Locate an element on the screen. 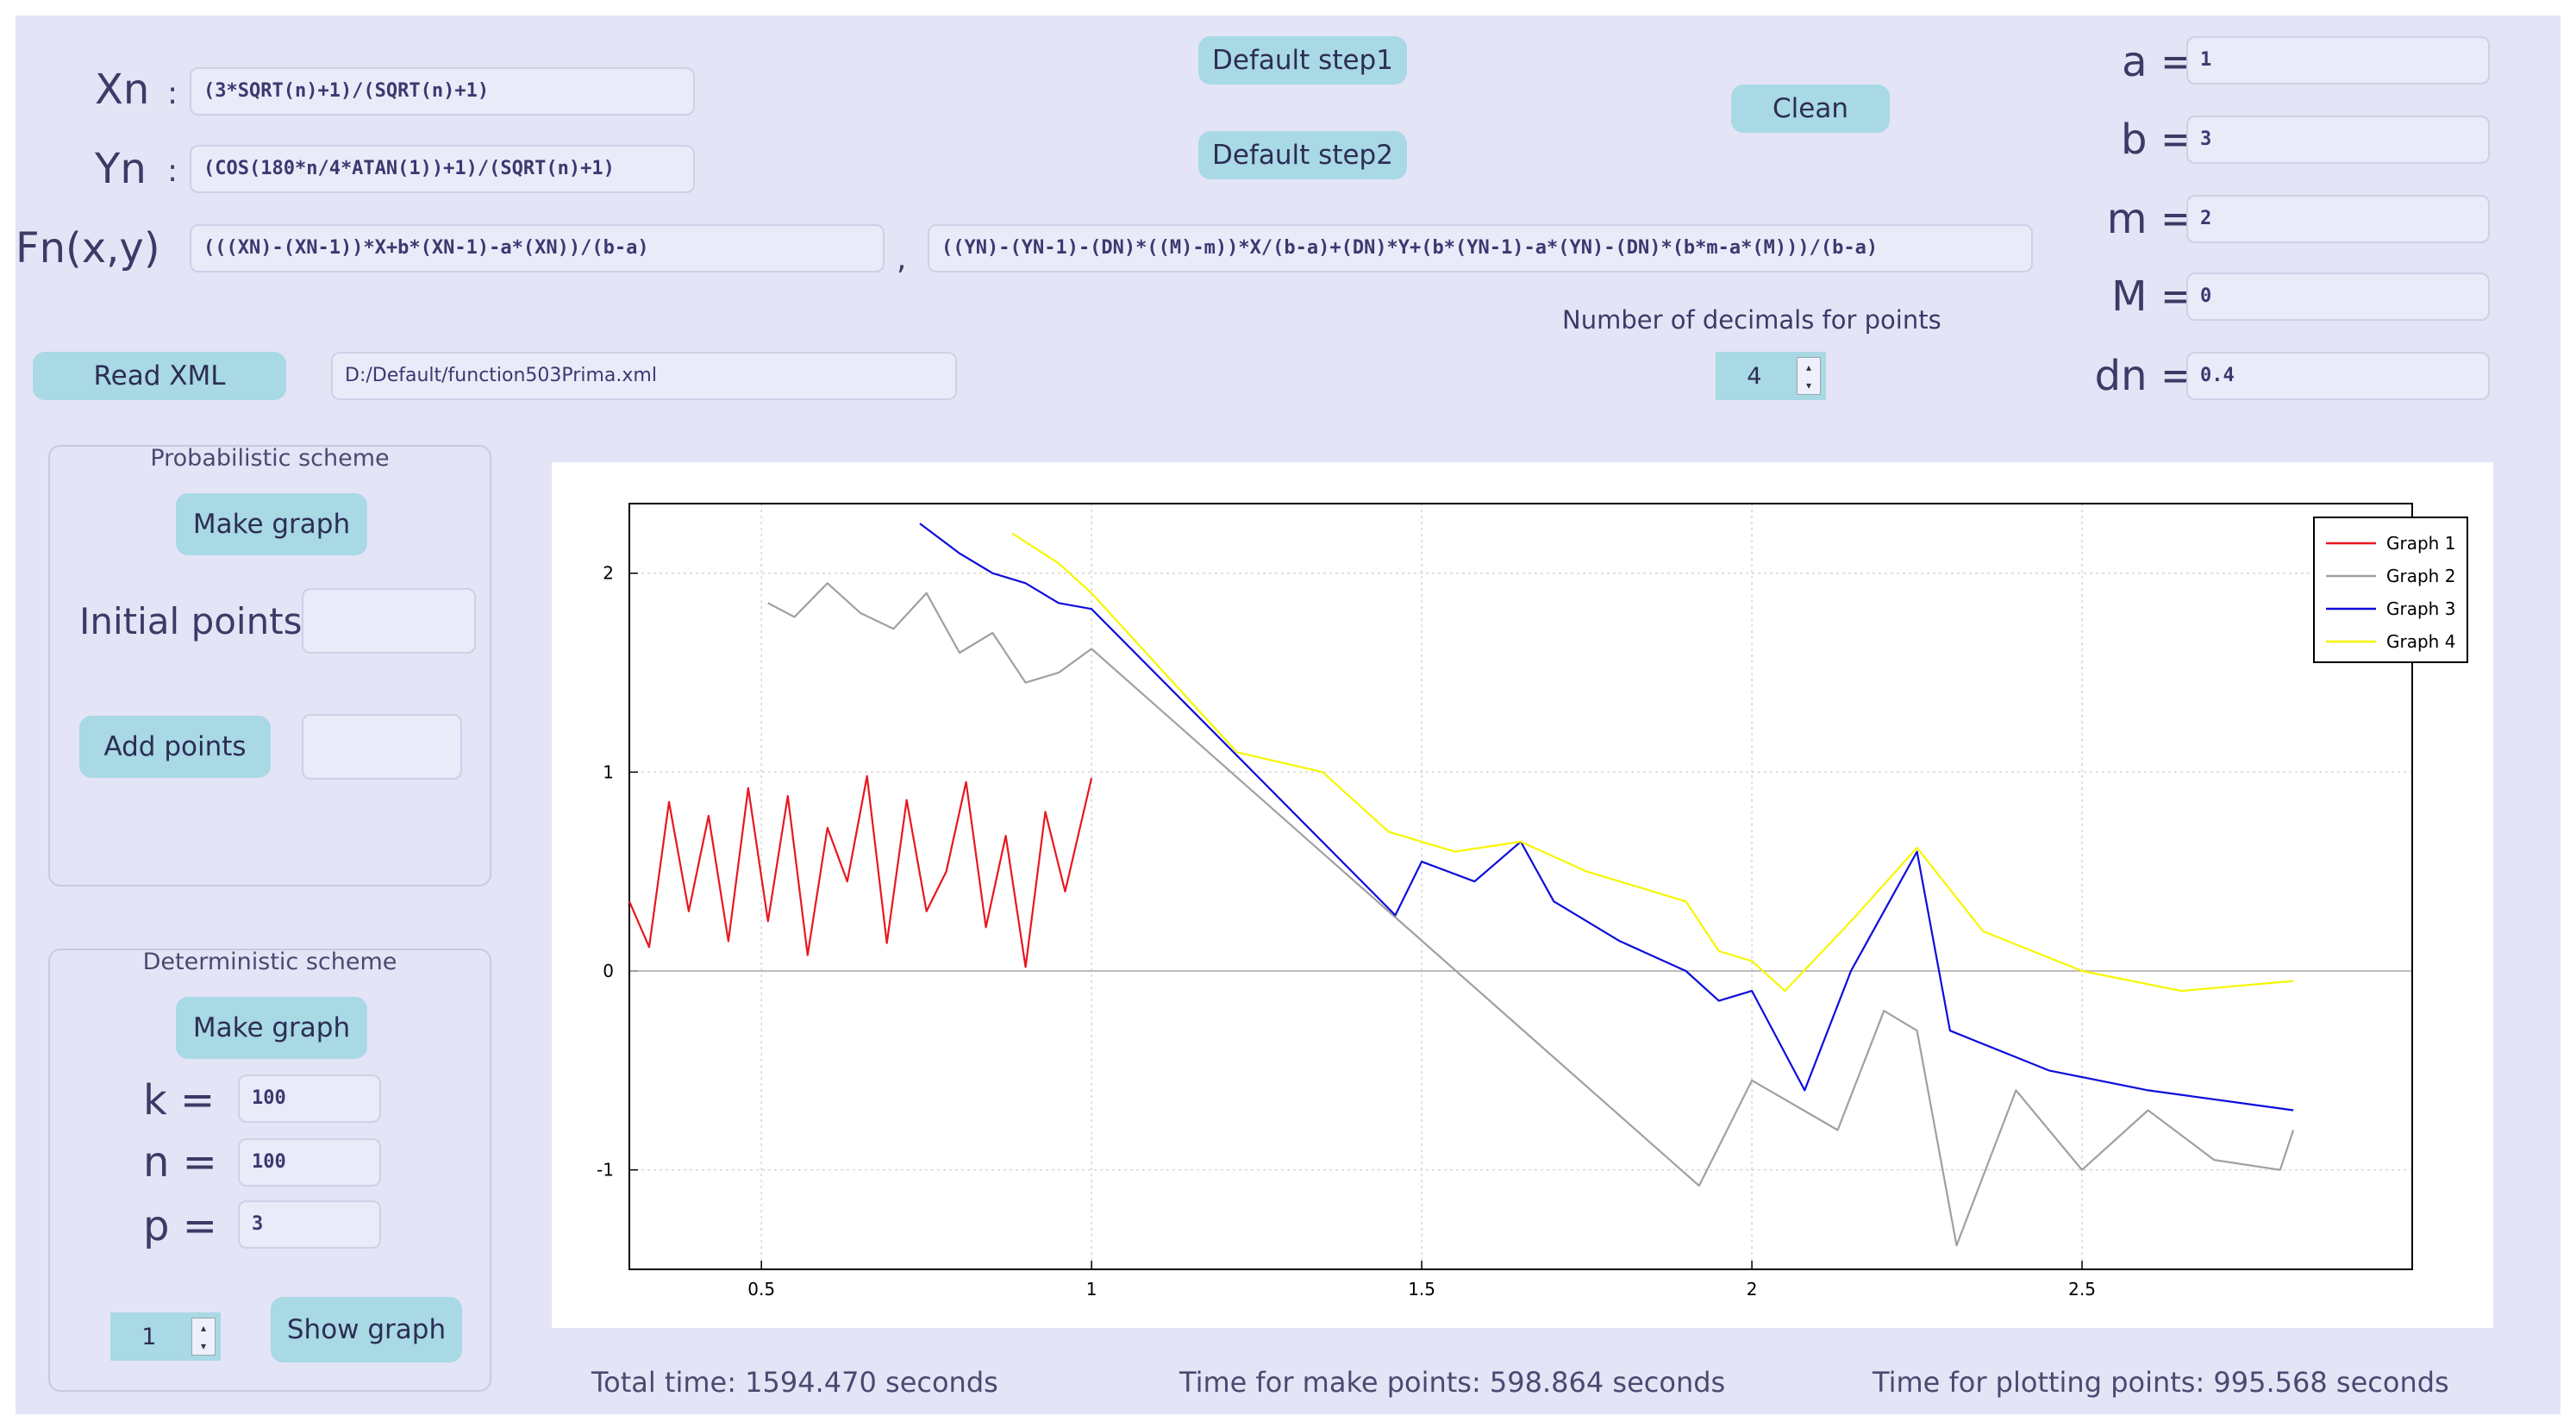 This screenshot has width=2576, height=1428. decimals-spinbox: 4 ▴ ▾ is located at coordinates (1771, 376).